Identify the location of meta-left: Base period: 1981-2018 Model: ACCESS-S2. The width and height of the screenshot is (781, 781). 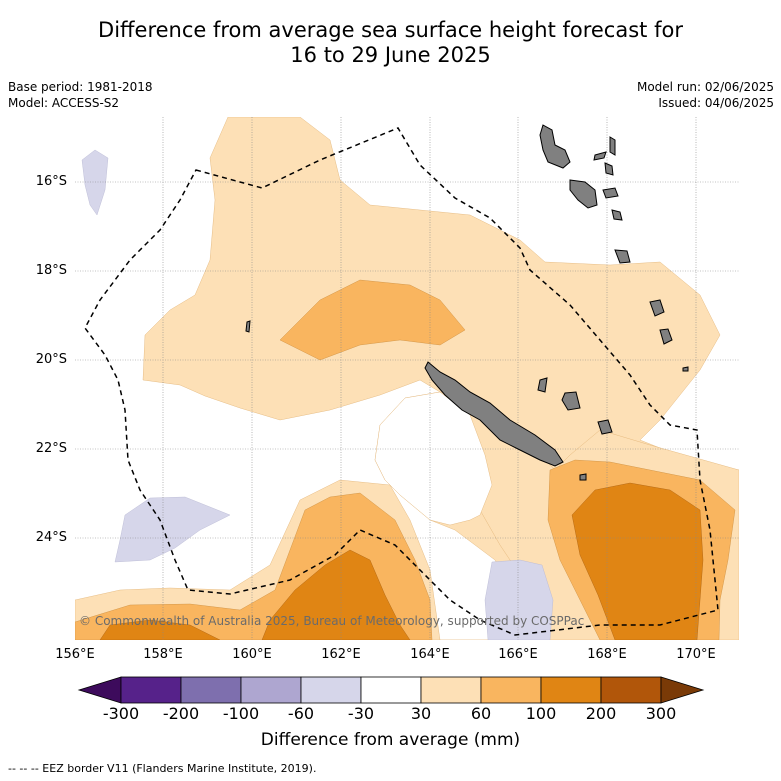
(80, 95).